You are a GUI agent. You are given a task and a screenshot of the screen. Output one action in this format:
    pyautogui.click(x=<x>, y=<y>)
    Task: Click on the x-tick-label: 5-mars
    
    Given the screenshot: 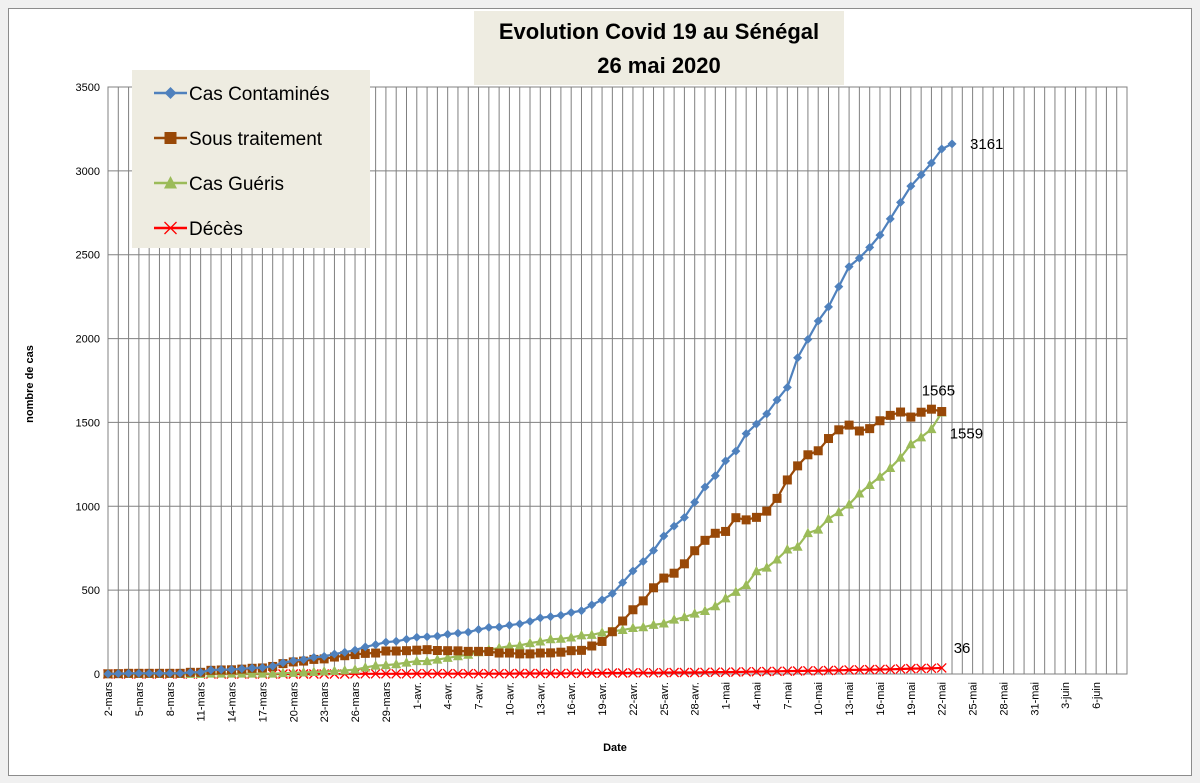 What is the action you would take?
    pyautogui.click(x=140, y=699)
    